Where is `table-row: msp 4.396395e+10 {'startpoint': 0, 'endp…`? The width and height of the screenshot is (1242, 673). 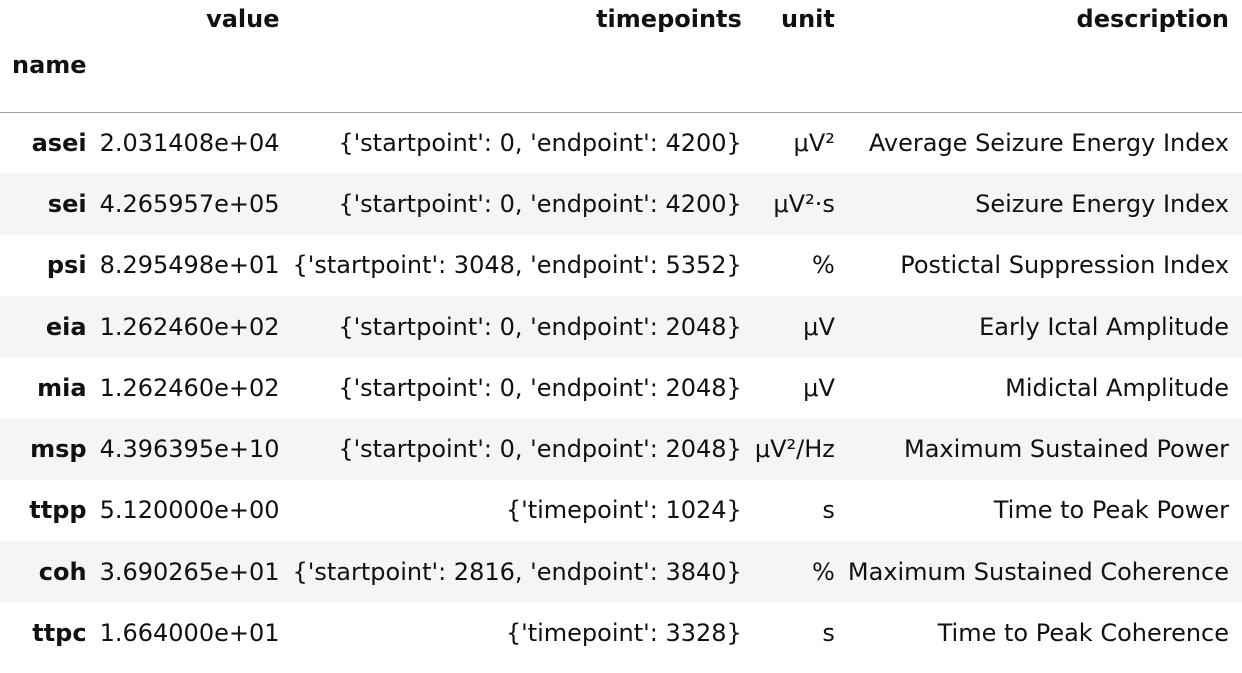
table-row: msp 4.396395e+10 {'startpoint': 0, 'endp… is located at coordinates (621, 449).